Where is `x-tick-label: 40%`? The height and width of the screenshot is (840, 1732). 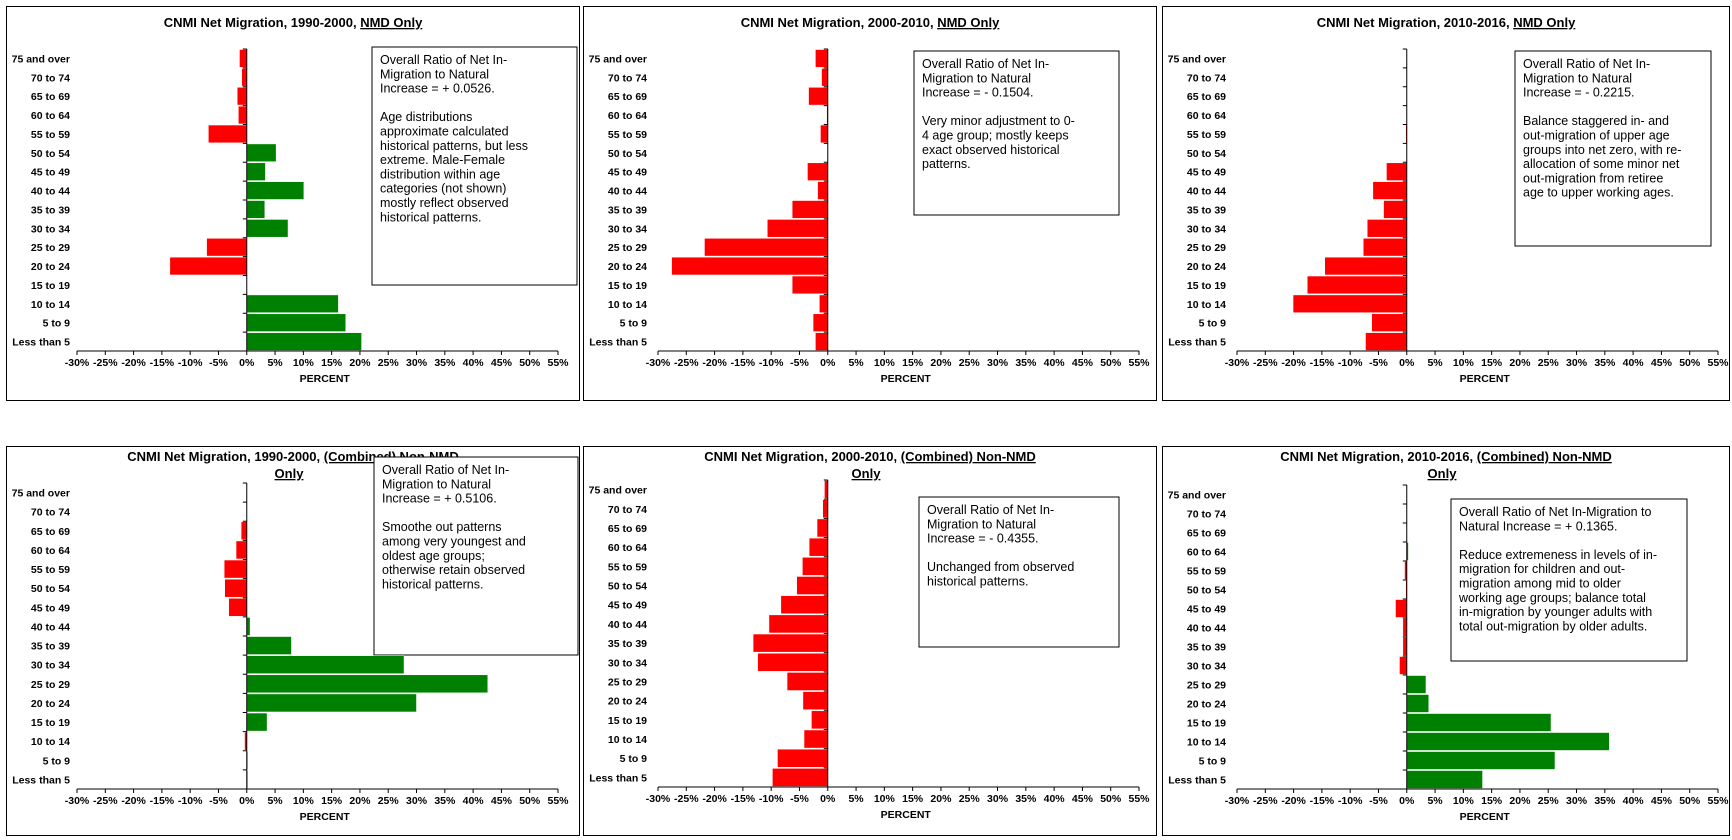 x-tick-label: 40% is located at coordinates (1634, 801).